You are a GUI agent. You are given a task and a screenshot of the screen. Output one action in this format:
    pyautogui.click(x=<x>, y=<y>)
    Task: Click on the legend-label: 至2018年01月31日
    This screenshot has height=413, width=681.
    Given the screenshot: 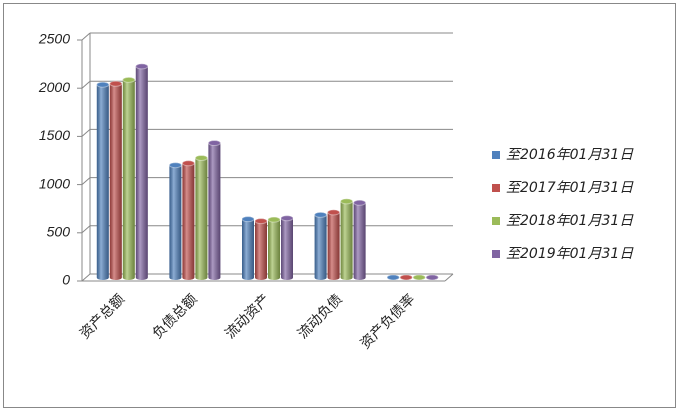 What is the action you would take?
    pyautogui.click(x=570, y=221)
    